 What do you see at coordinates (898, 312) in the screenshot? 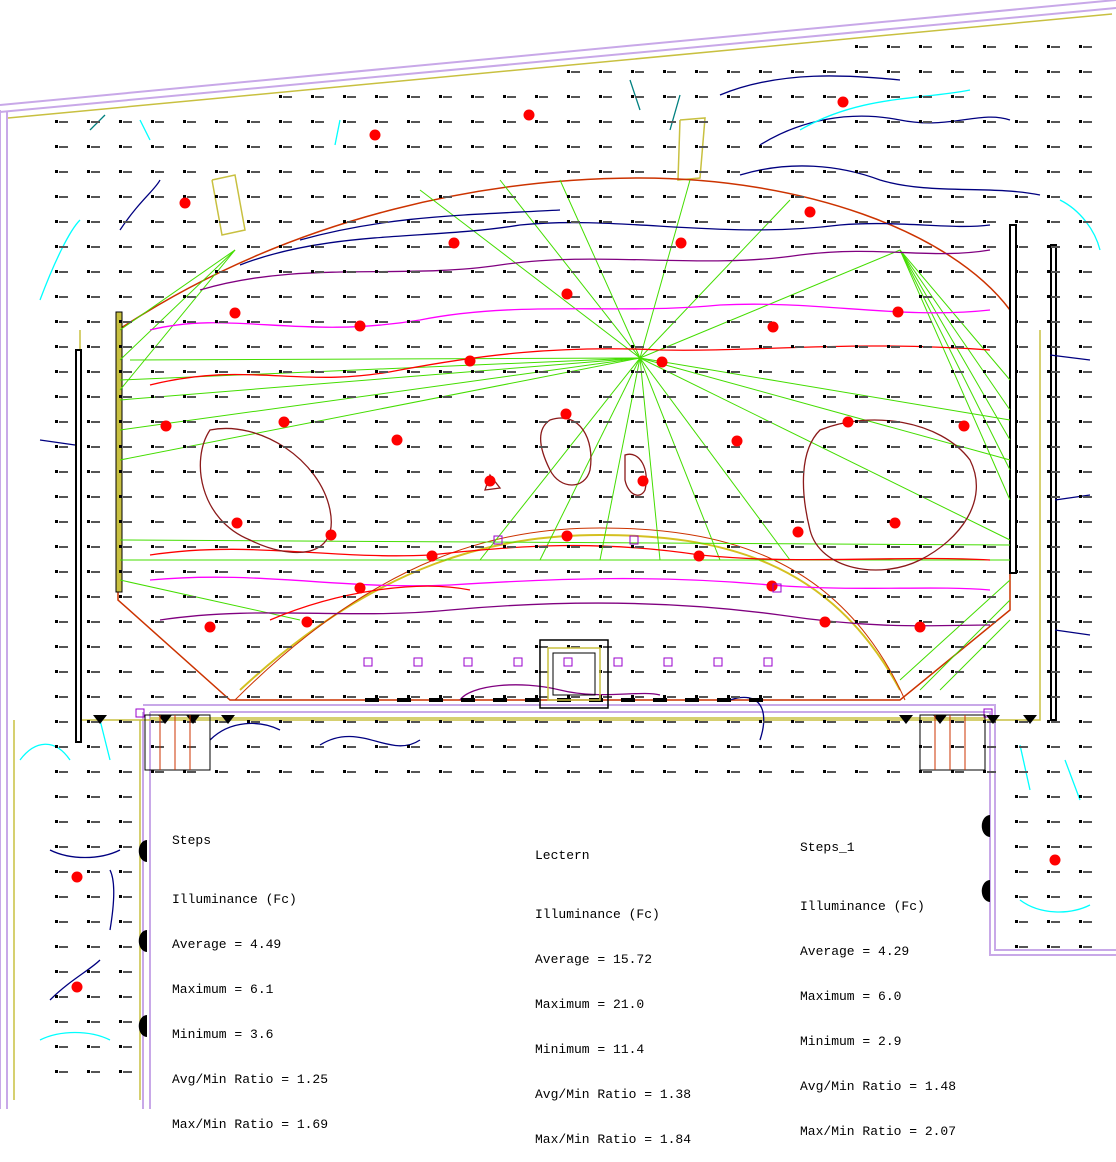
I see `luminaire-marker` at bounding box center [898, 312].